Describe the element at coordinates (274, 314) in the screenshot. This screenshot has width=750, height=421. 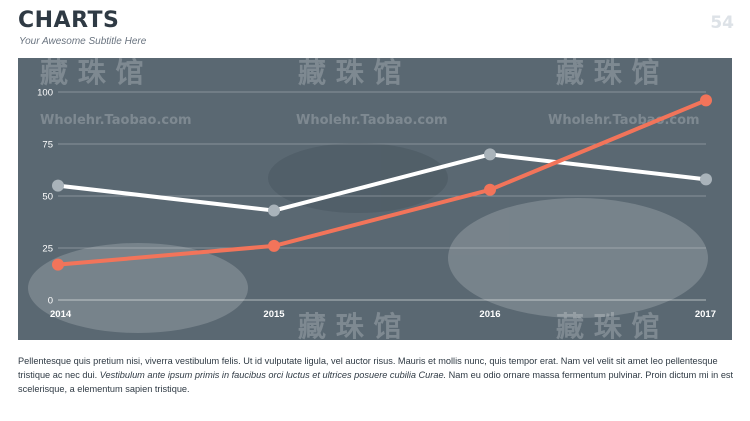
I see `x-tick-label: 2015` at that location.